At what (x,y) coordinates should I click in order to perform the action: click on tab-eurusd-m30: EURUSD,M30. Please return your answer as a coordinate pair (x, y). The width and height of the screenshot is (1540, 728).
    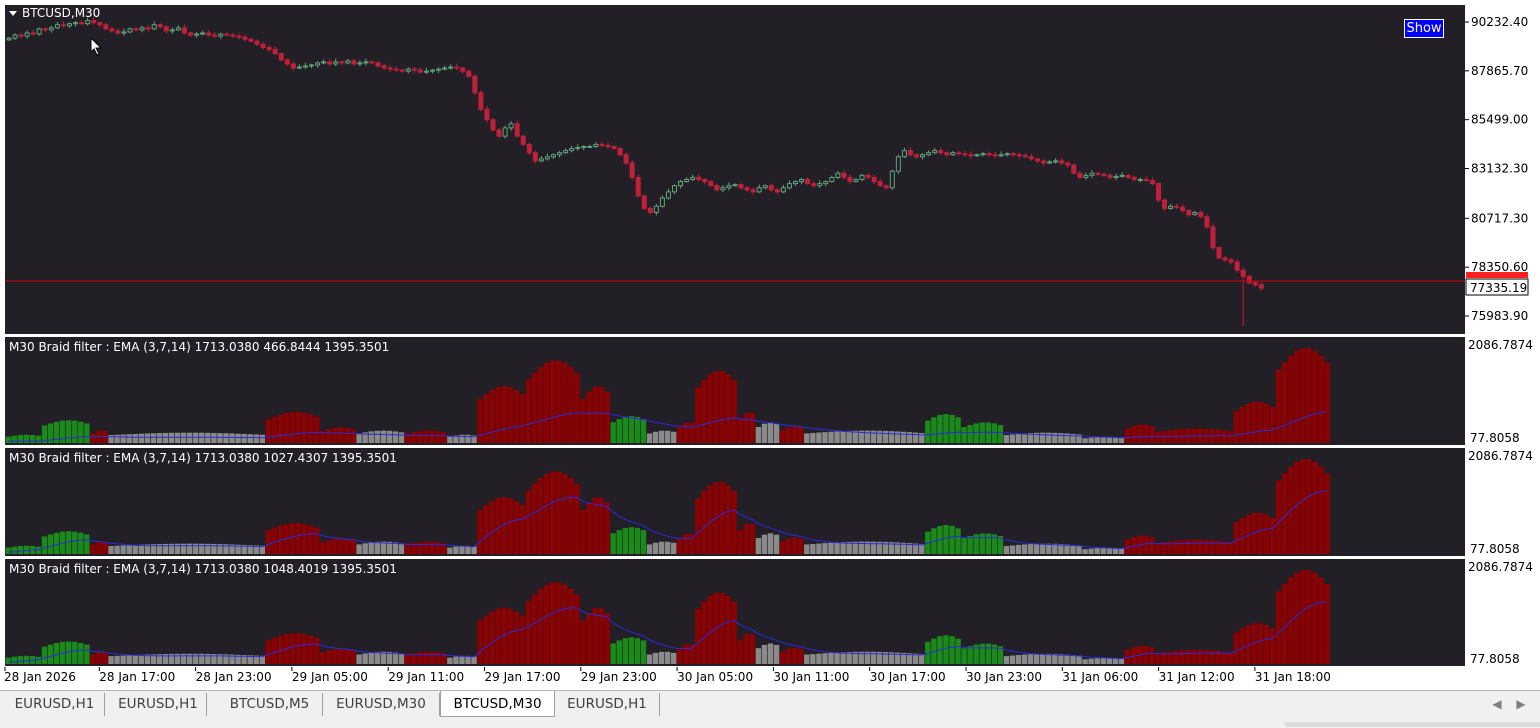
    Looking at the image, I should click on (381, 704).